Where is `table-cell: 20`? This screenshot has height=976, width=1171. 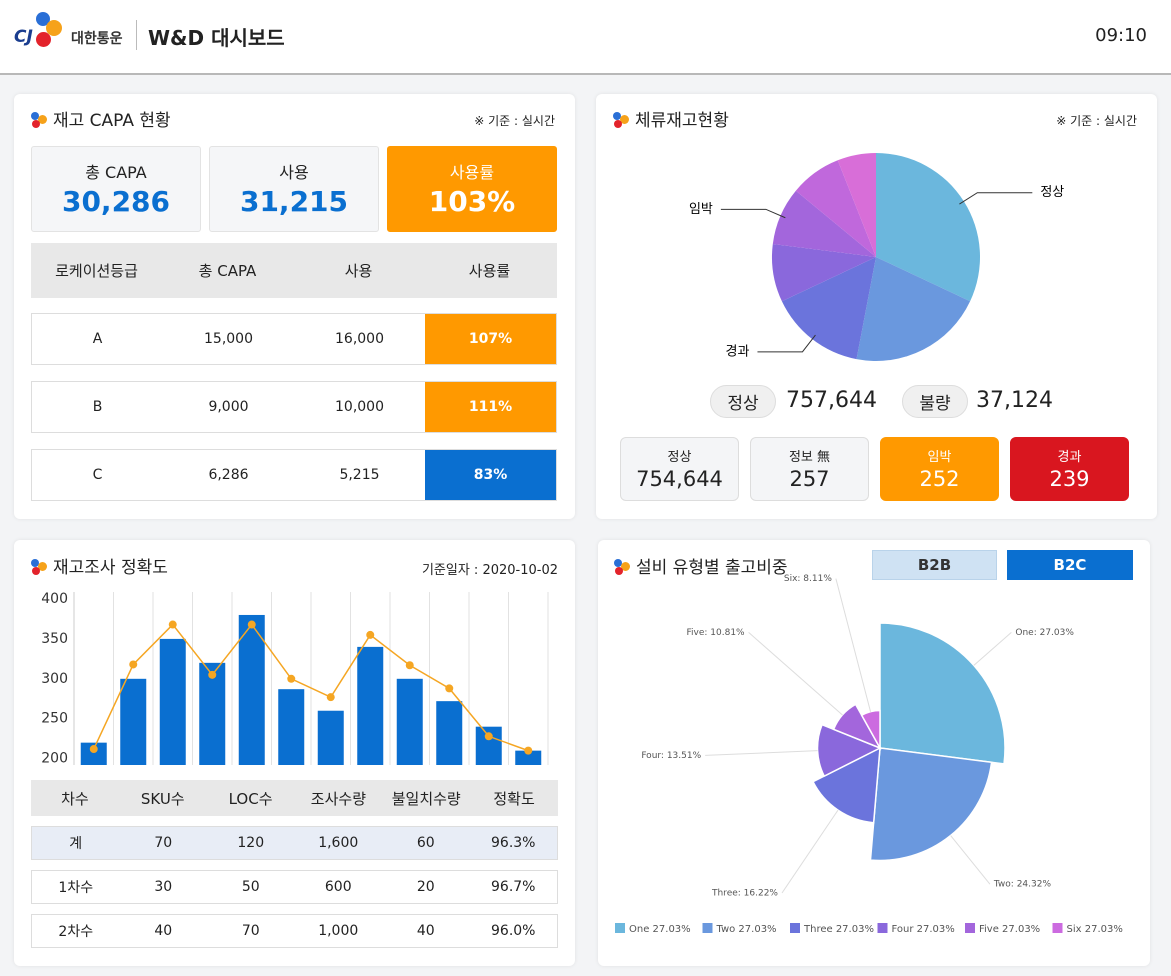
table-cell: 20 is located at coordinates (425, 887).